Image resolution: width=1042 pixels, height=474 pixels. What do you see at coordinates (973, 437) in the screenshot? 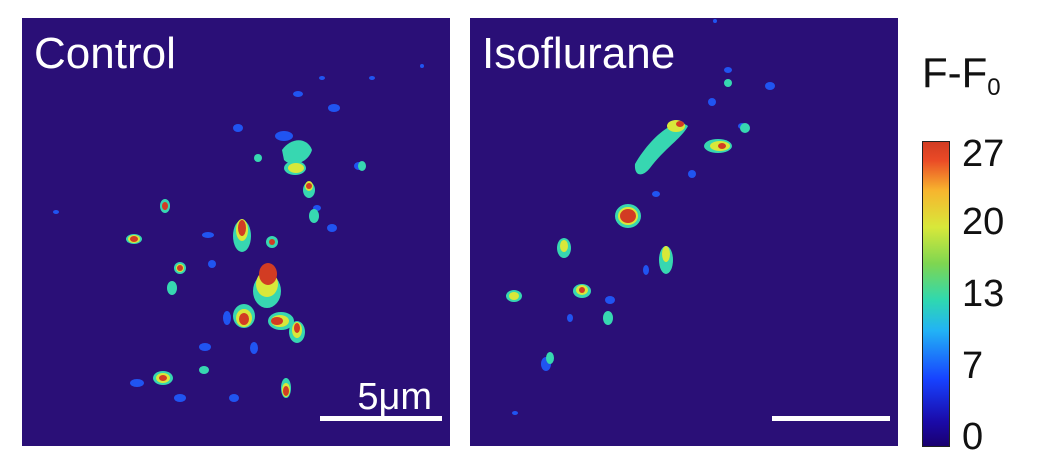
I see `colorbar-tick-0: 0` at bounding box center [973, 437].